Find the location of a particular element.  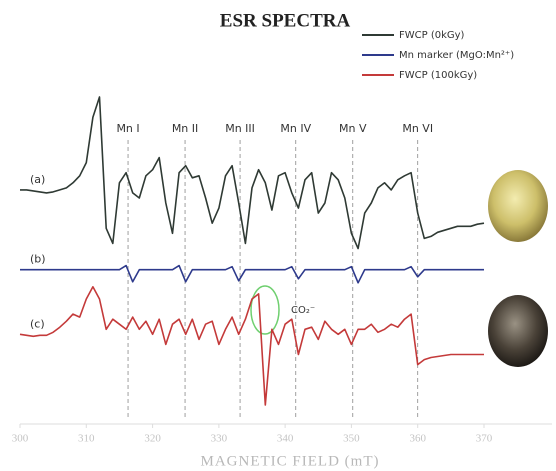

marker-label: Mn I is located at coordinates (127, 128).